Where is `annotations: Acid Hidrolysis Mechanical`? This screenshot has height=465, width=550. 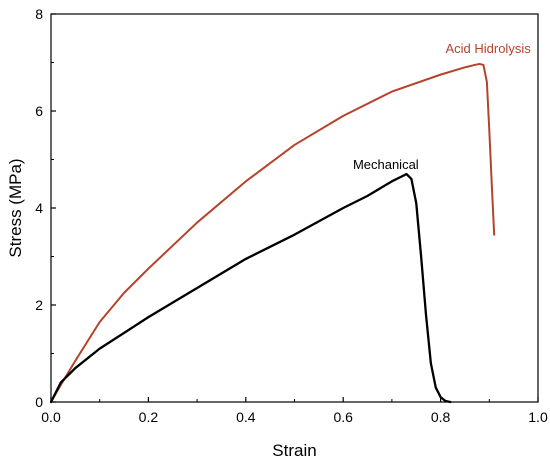
annotations: Acid Hidrolysis Mechanical is located at coordinates (442, 106).